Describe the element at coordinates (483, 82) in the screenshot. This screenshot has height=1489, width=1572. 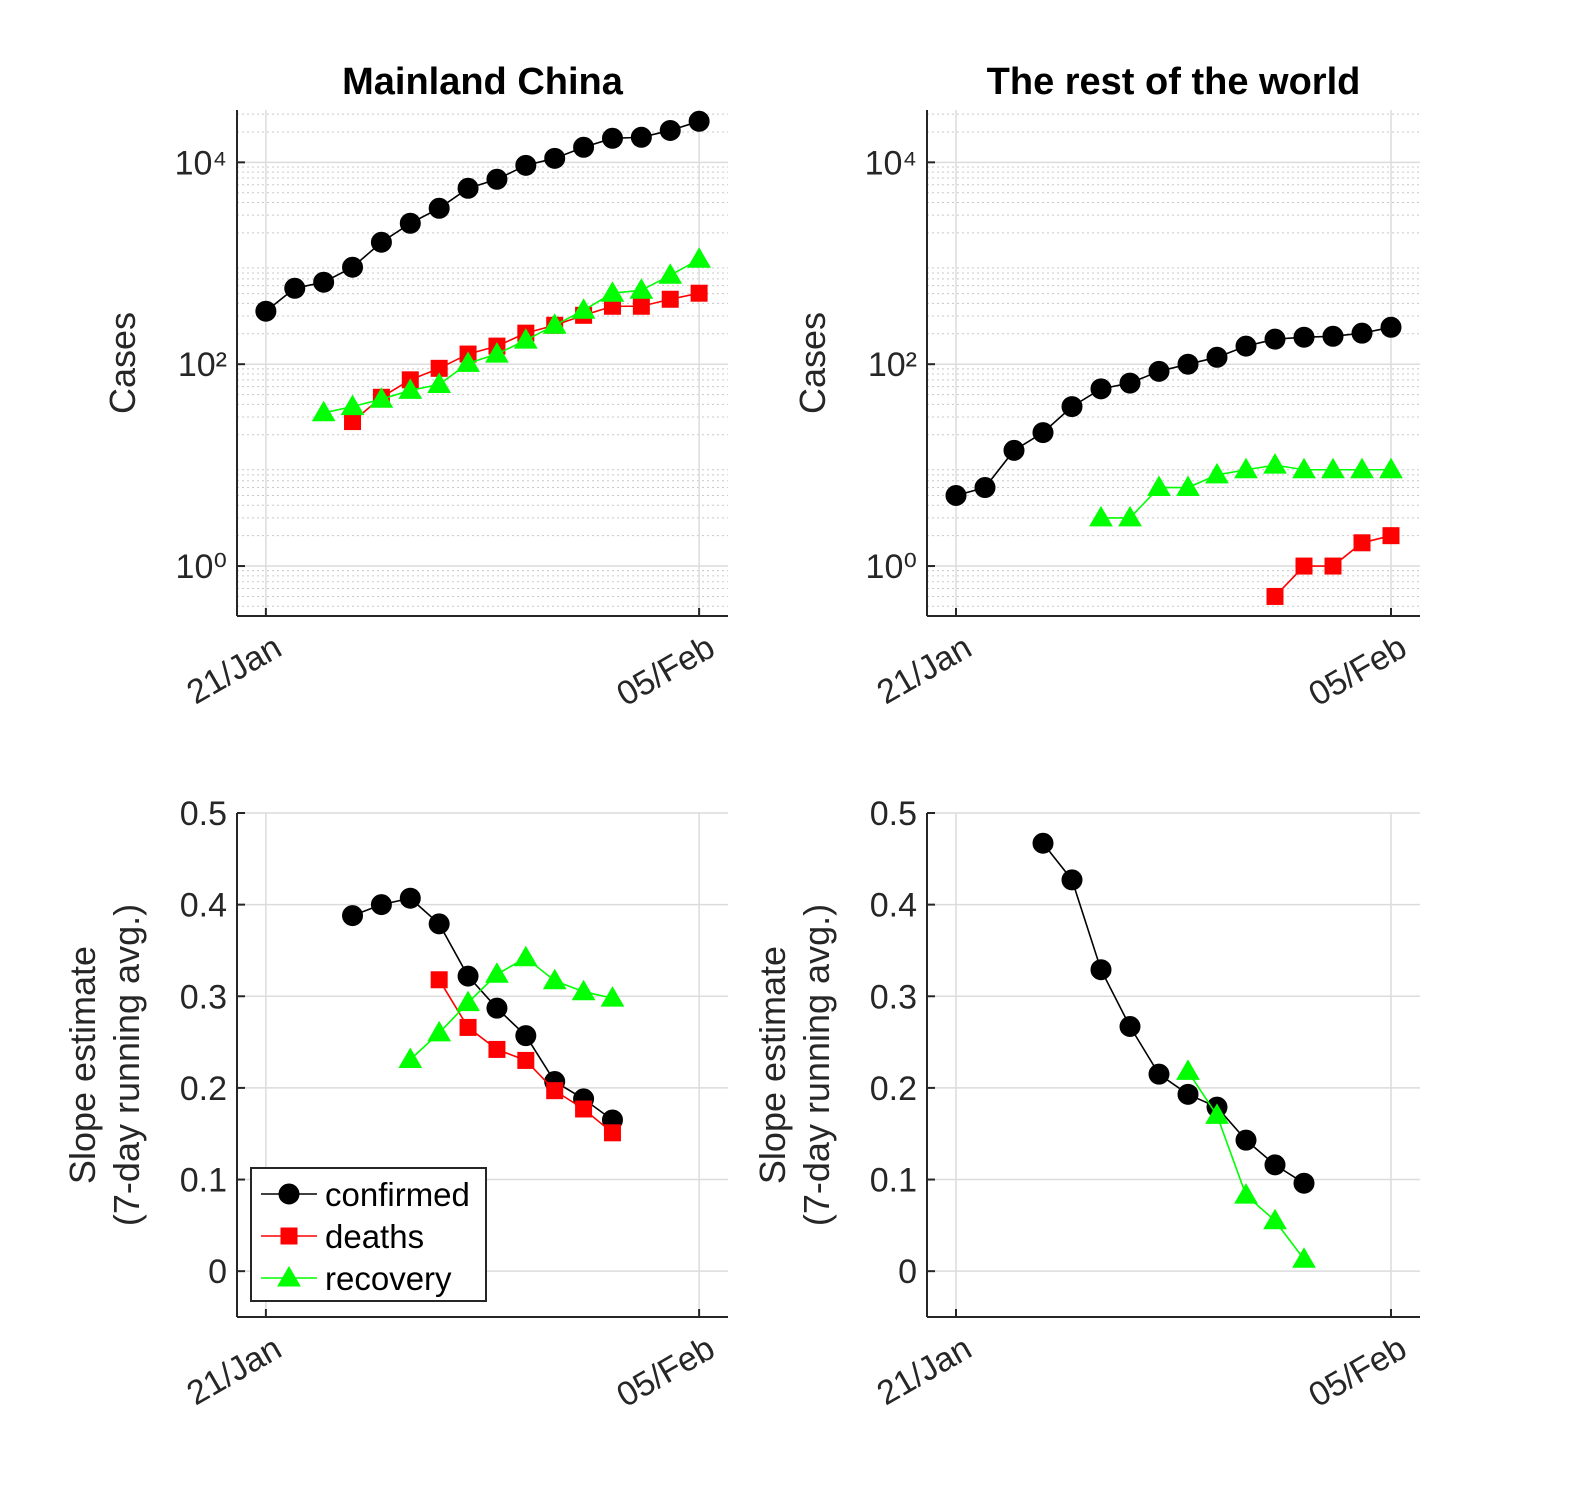
I see `chart-title: Mainland China` at that location.